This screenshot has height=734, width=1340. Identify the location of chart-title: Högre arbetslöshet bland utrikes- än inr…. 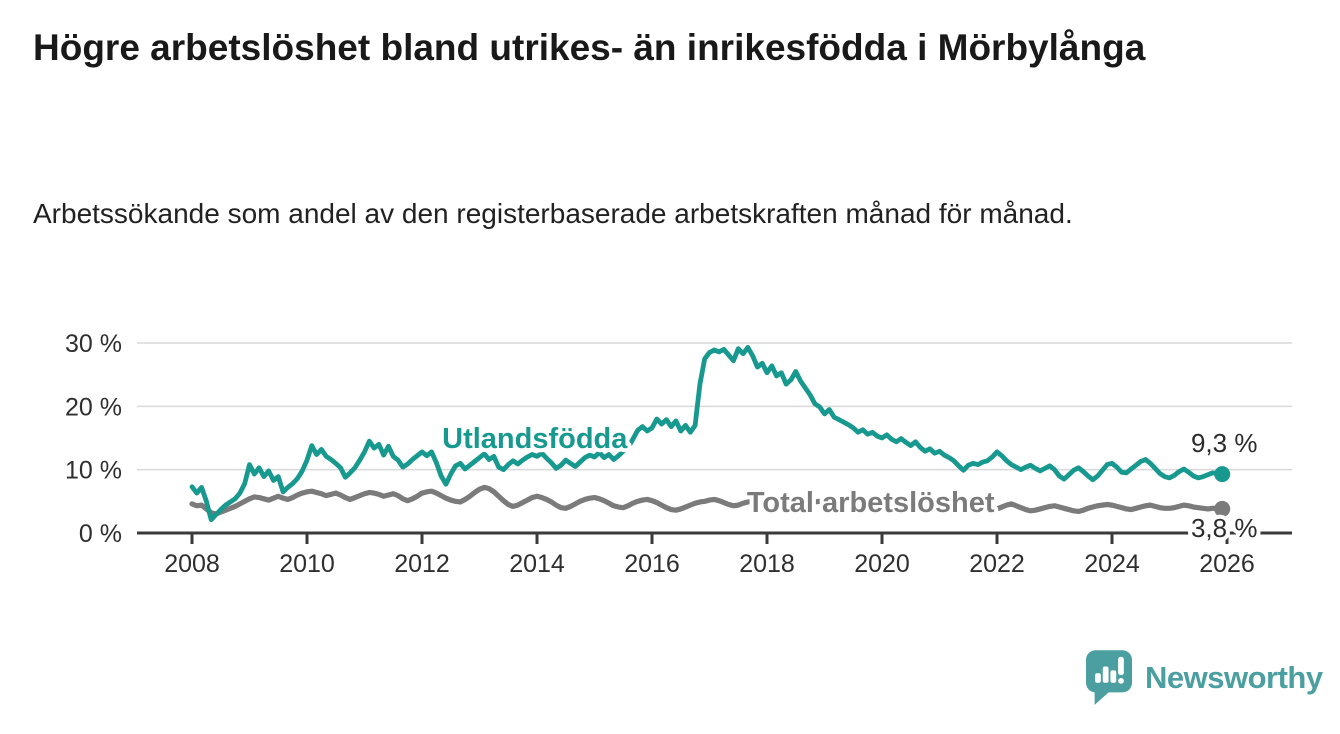
(589, 47).